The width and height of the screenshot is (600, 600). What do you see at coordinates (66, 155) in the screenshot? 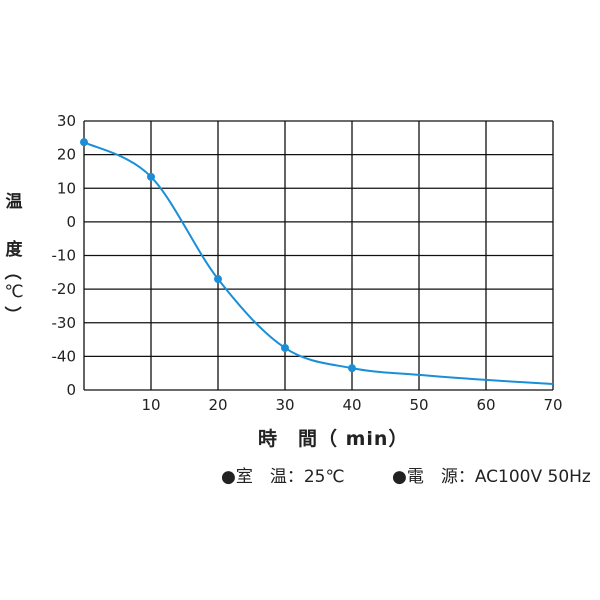
I see `y-tick-label: 20` at bounding box center [66, 155].